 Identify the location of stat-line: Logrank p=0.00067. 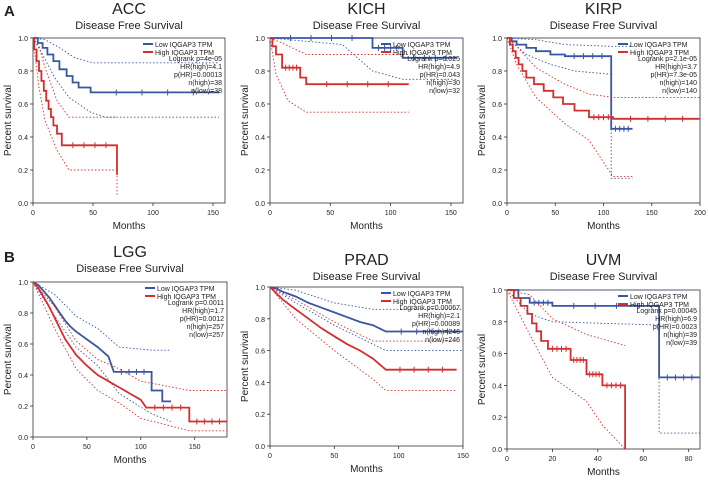
(429, 308).